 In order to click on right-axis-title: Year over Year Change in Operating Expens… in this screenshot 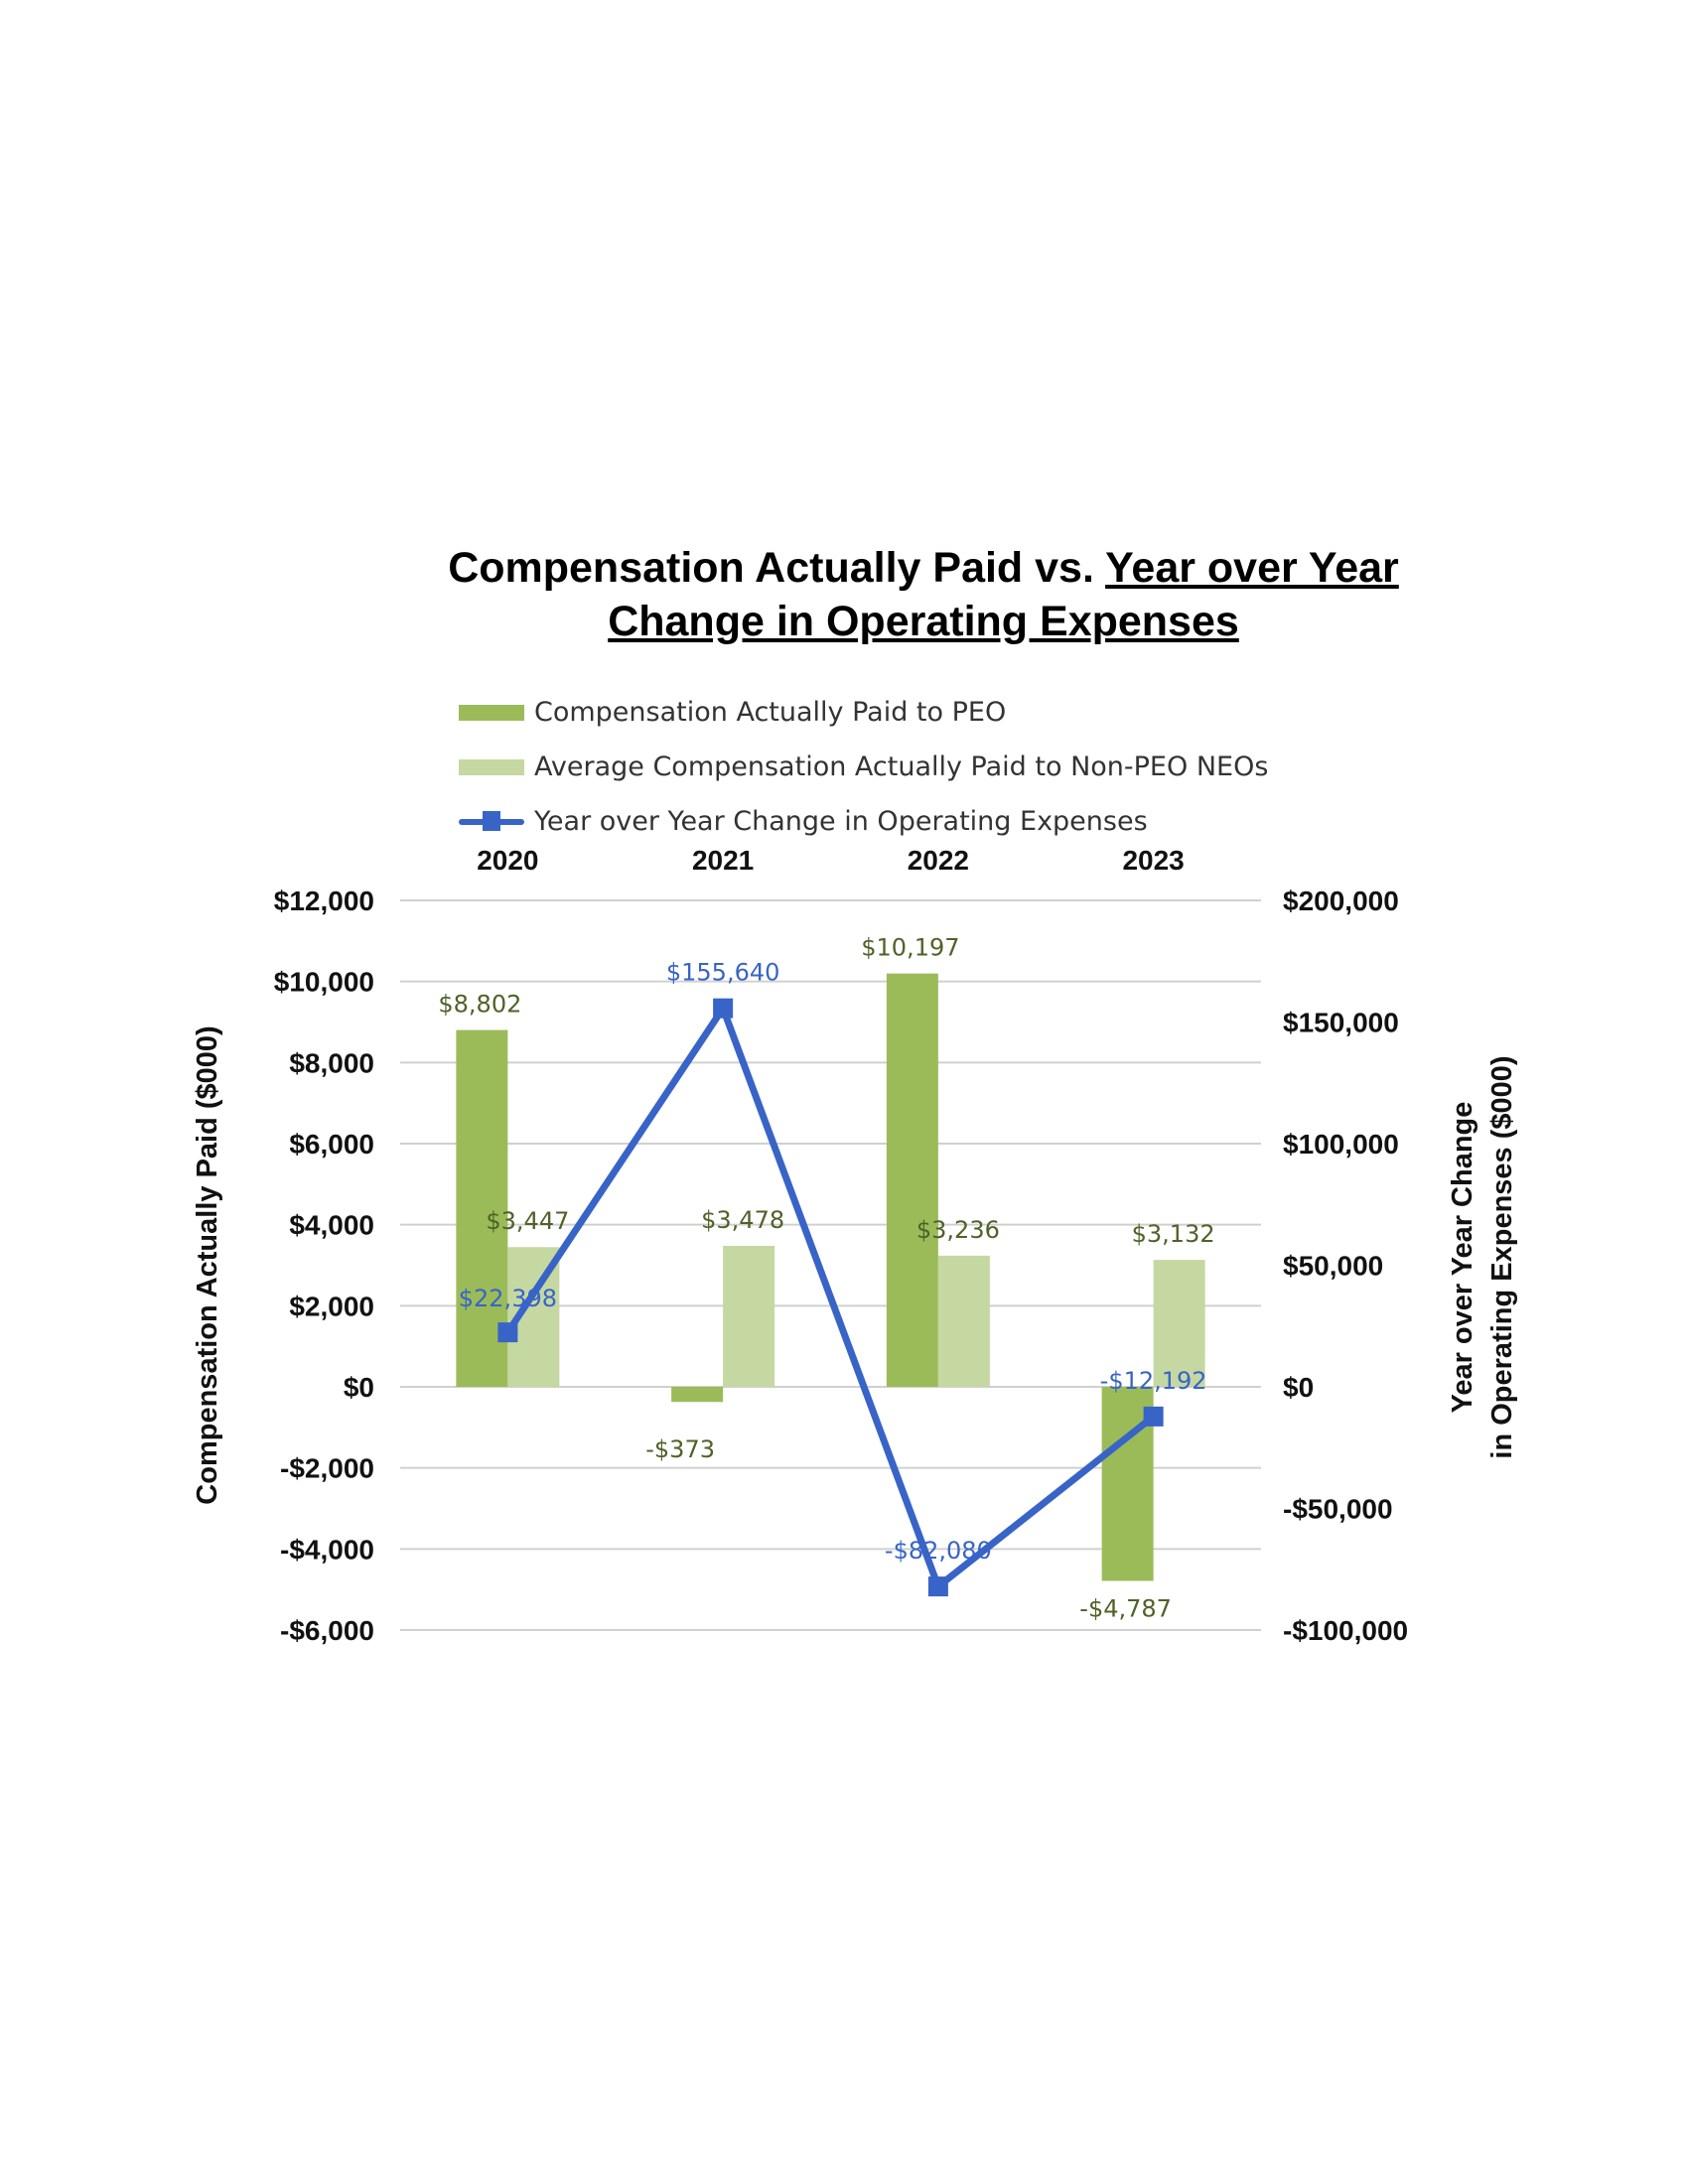, I will do `click(1482, 1256)`.